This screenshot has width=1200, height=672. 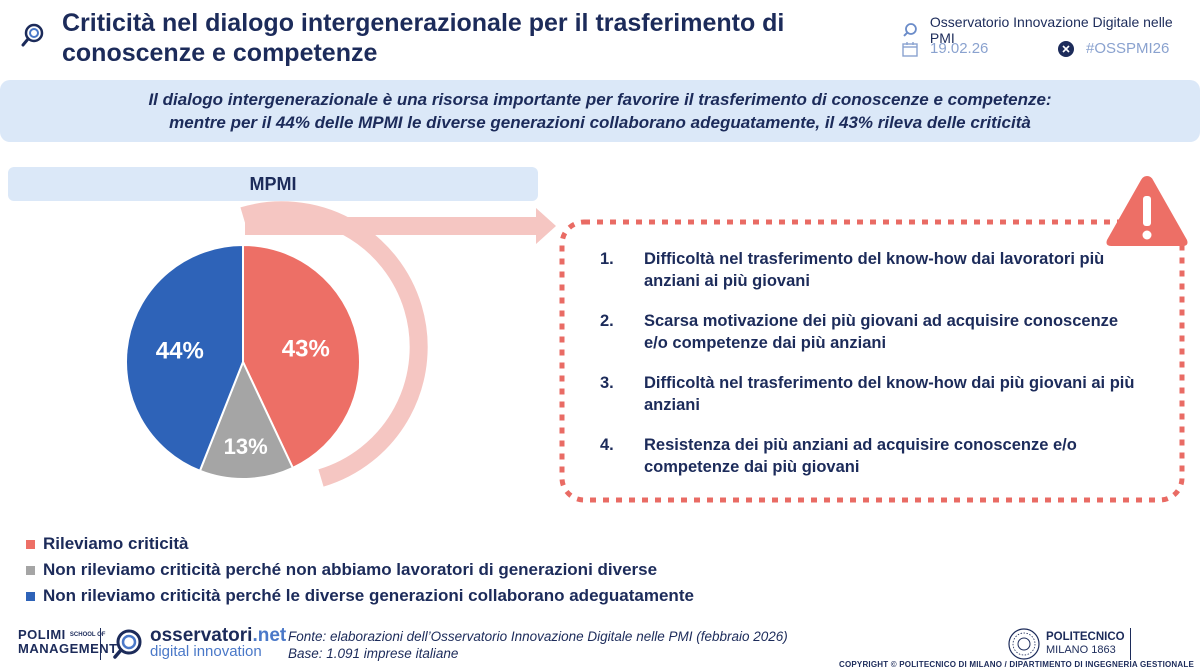 I want to click on x-logo-icon, so click(x=1066, y=48).